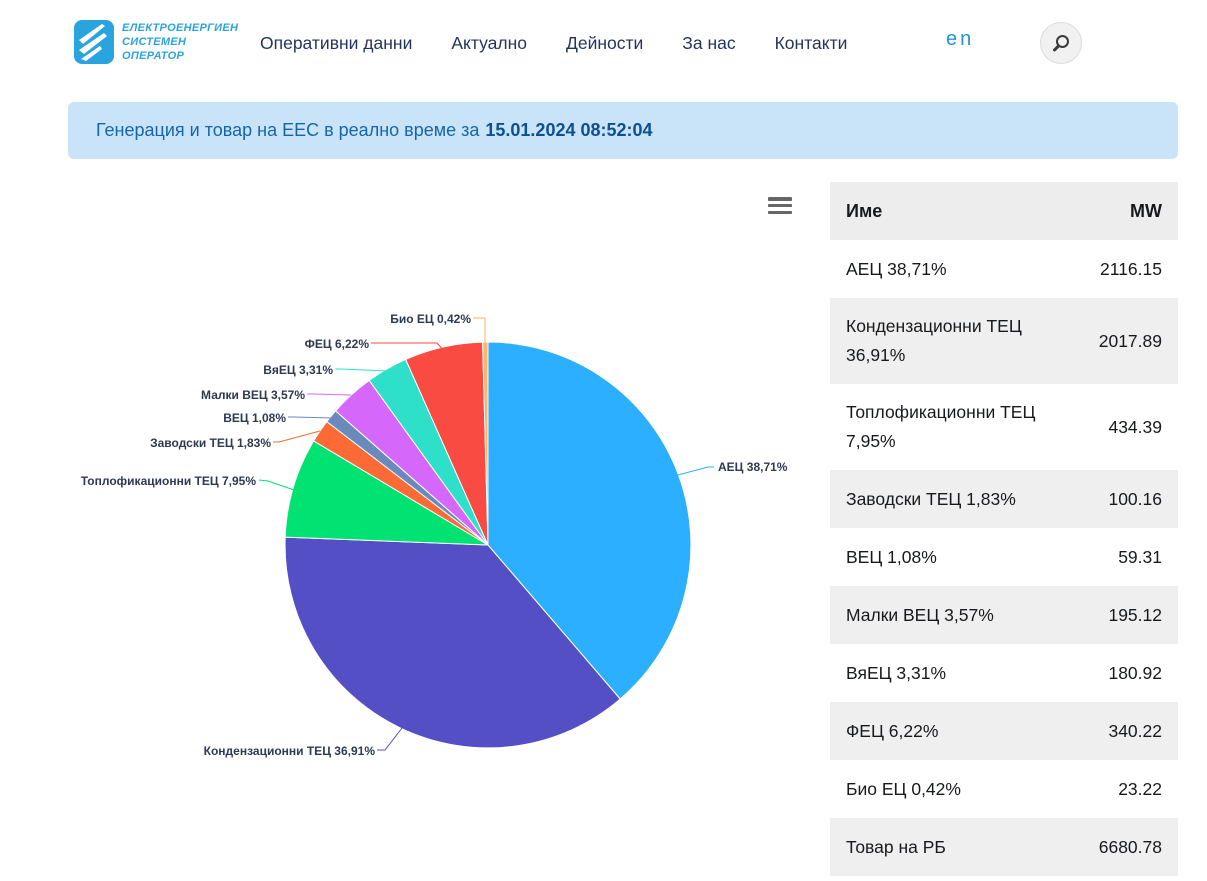 The height and width of the screenshot is (881, 1207). I want to click on row-label: Товар на РБ, so click(896, 846).